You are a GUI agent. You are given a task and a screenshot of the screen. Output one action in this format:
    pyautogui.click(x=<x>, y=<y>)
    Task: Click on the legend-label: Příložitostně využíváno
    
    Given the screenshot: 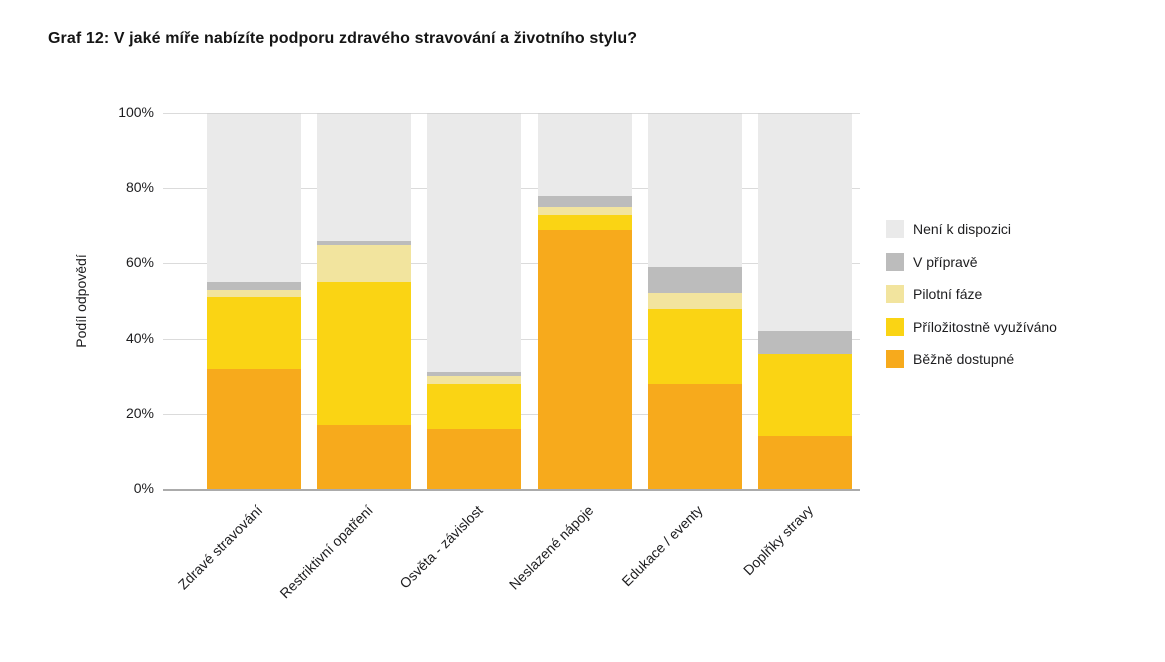 What is the action you would take?
    pyautogui.click(x=985, y=326)
    